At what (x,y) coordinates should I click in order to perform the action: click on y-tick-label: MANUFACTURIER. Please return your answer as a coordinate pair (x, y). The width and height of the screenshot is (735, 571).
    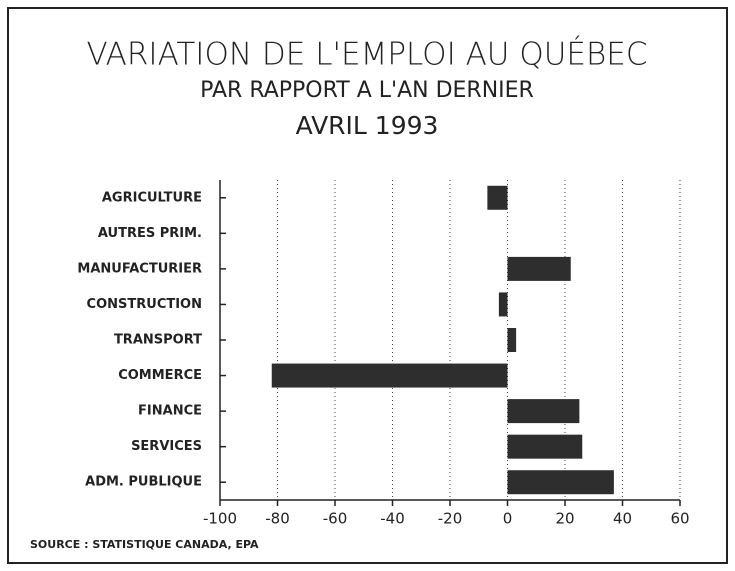
    Looking at the image, I should click on (139, 268).